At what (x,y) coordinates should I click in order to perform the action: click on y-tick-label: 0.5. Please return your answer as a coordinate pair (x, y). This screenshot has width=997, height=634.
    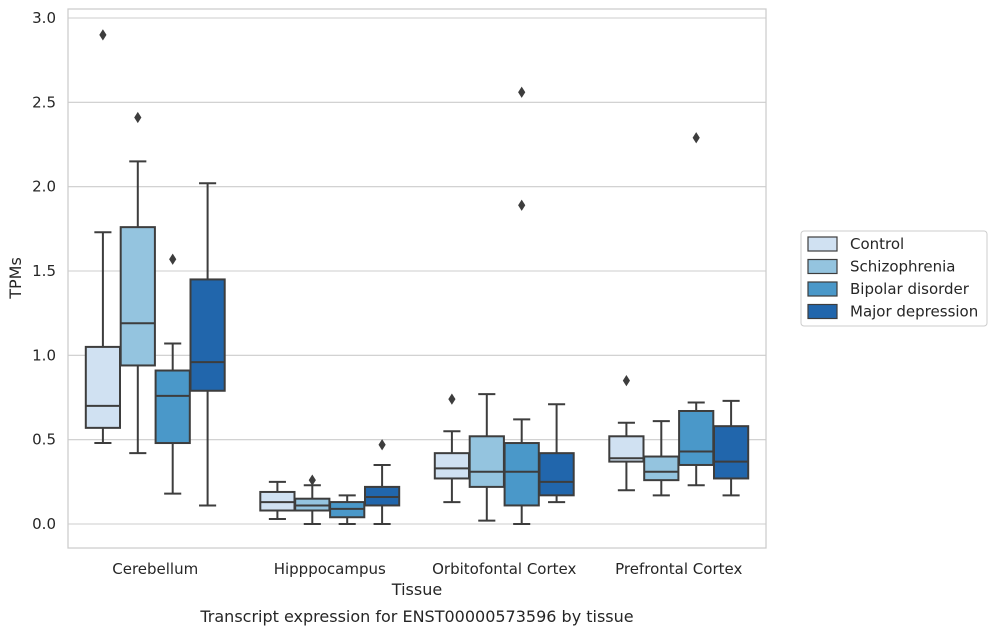
    Looking at the image, I should click on (44, 440).